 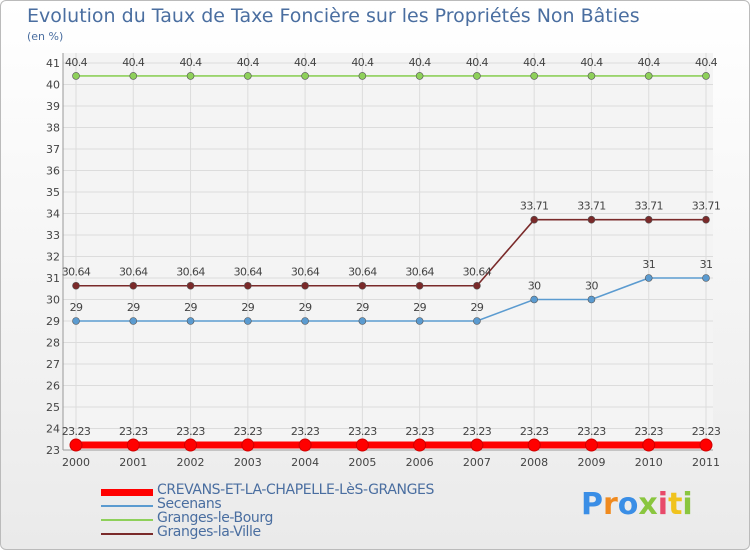 I want to click on legend-label: Secenans, so click(x=189, y=504).